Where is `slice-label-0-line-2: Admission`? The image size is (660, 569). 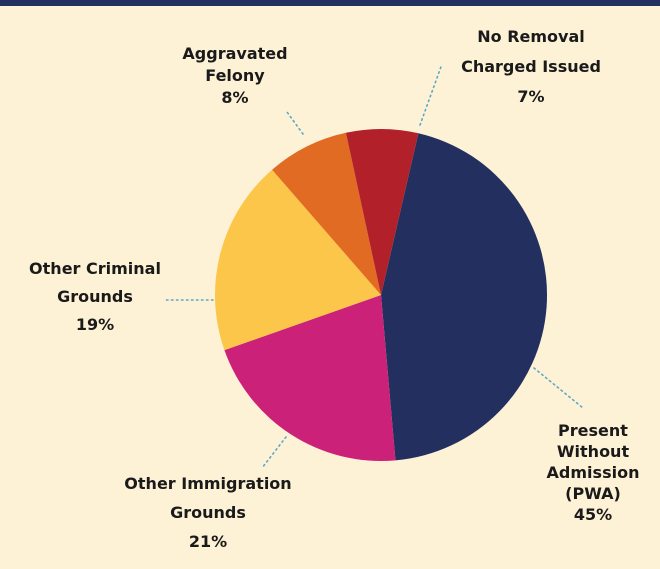 slice-label-0-line-2: Admission is located at coordinates (593, 472).